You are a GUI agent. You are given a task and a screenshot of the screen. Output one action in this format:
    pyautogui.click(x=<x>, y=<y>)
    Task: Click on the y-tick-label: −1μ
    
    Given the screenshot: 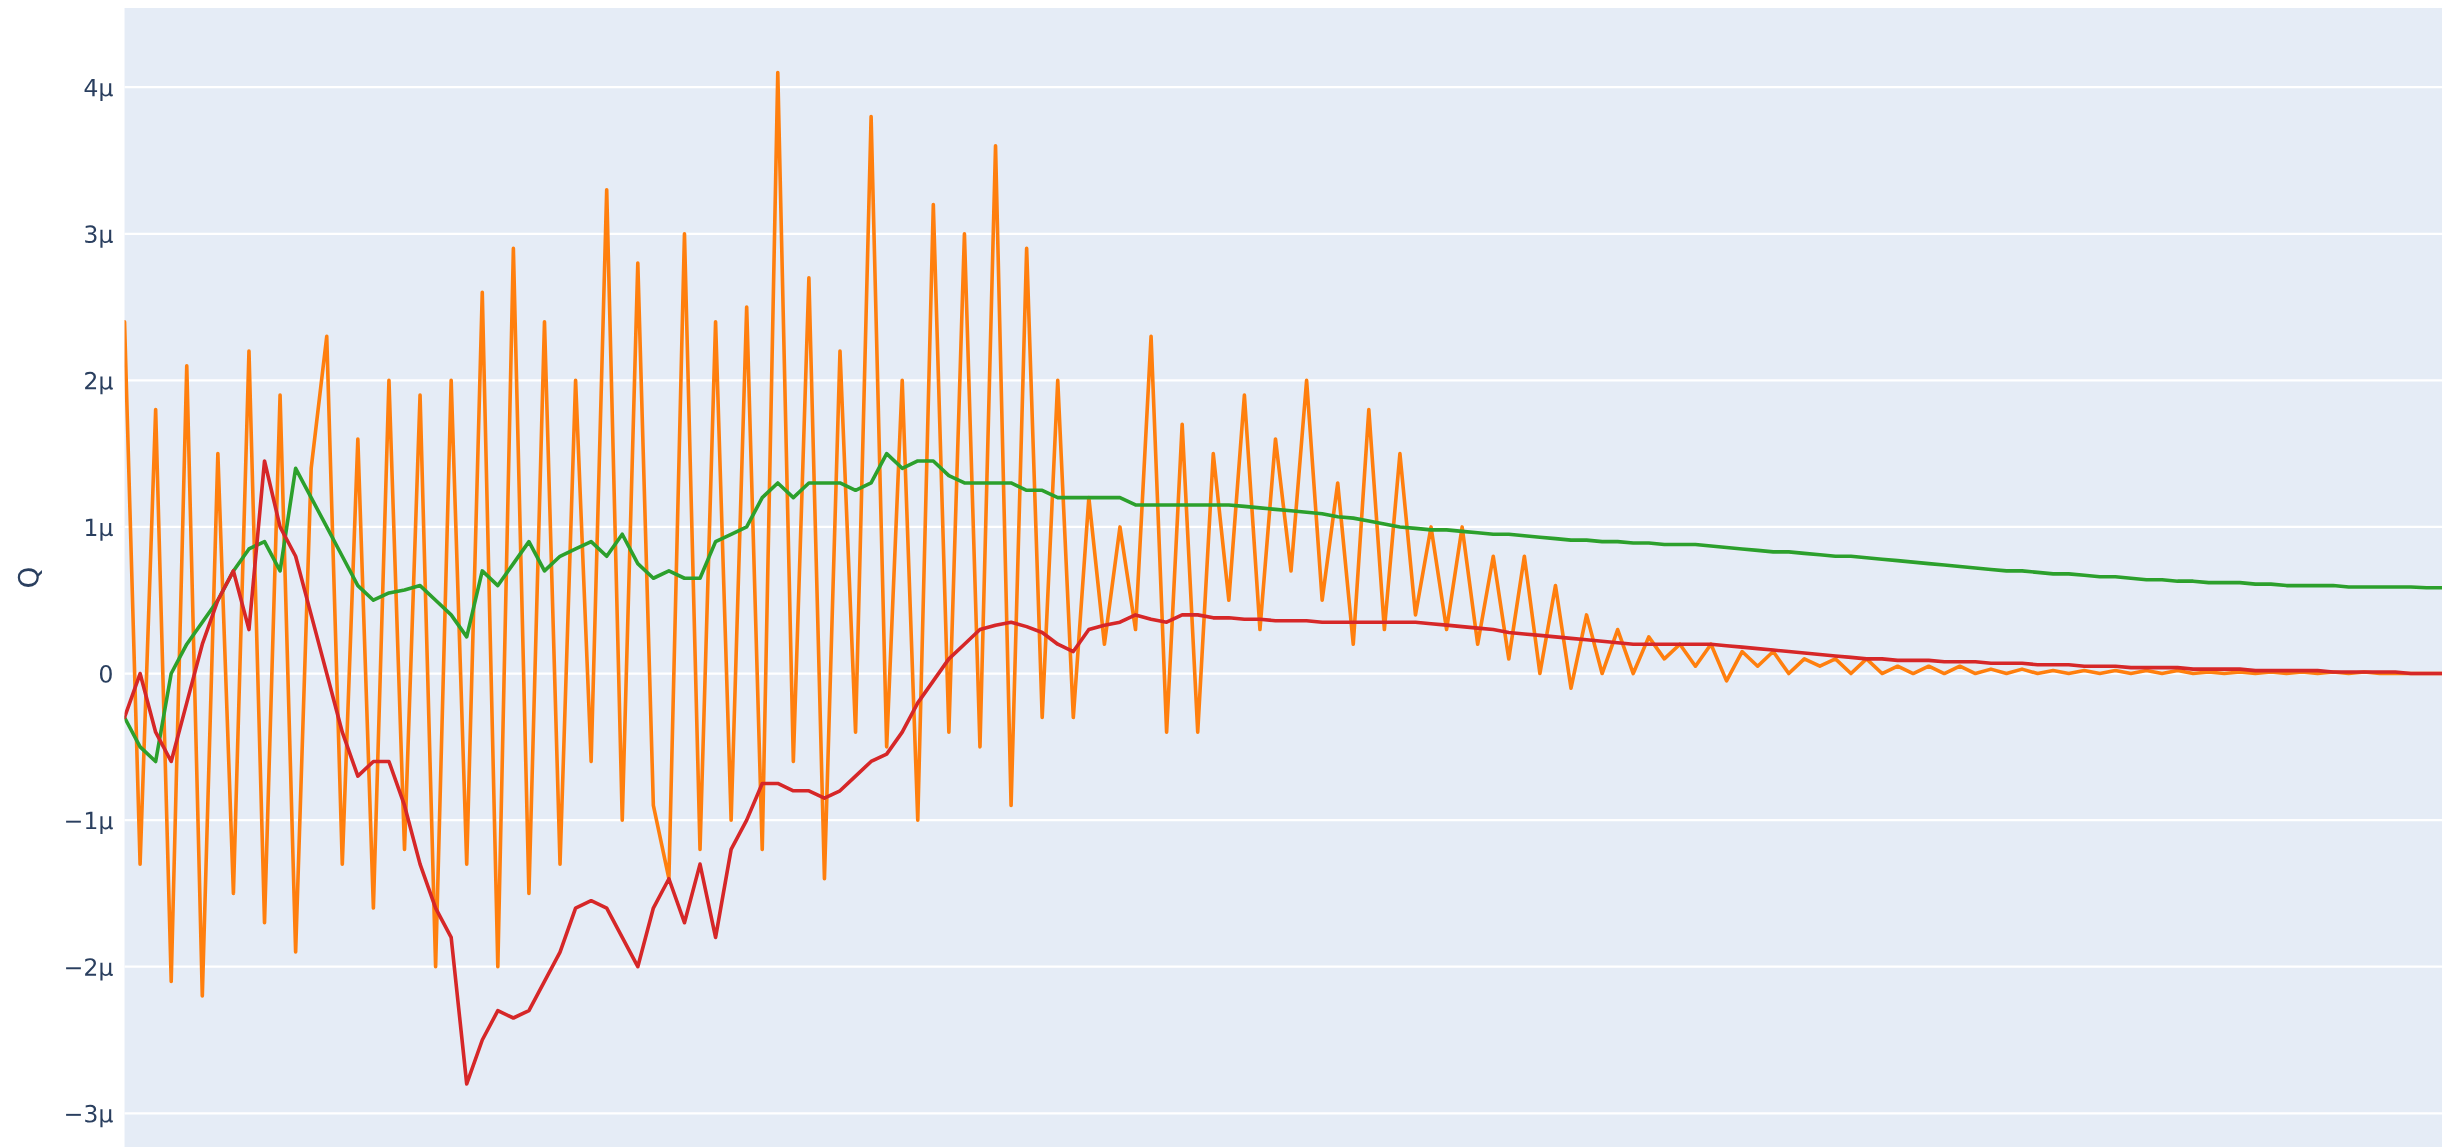 What is the action you would take?
    pyautogui.click(x=89, y=822)
    